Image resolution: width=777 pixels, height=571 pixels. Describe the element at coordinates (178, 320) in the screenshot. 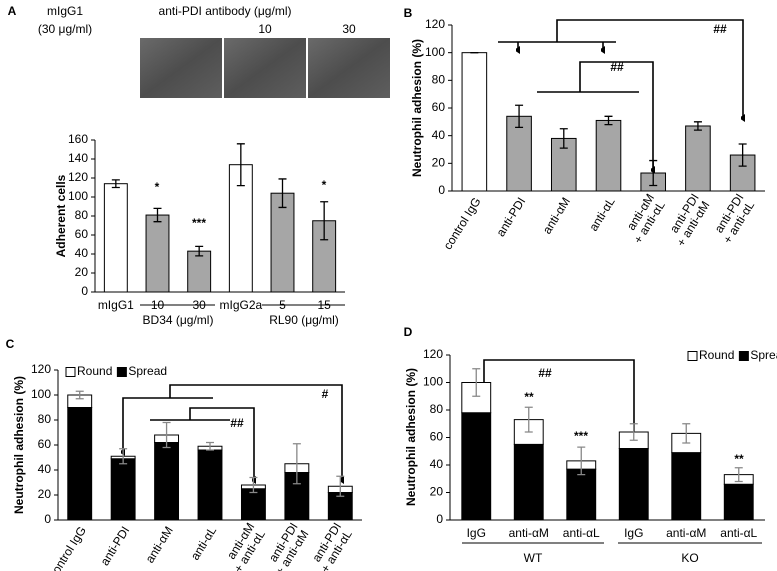

I see `group-label: BD34 (μg/ml)` at that location.